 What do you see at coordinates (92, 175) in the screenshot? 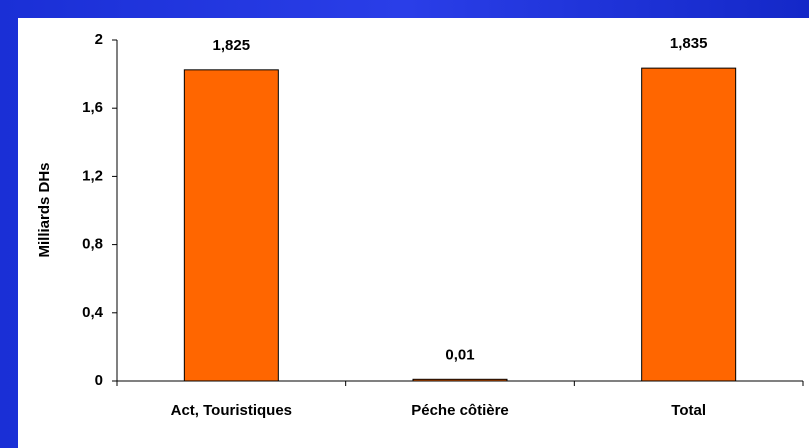
I see `y-tick-label: 1,2` at bounding box center [92, 175].